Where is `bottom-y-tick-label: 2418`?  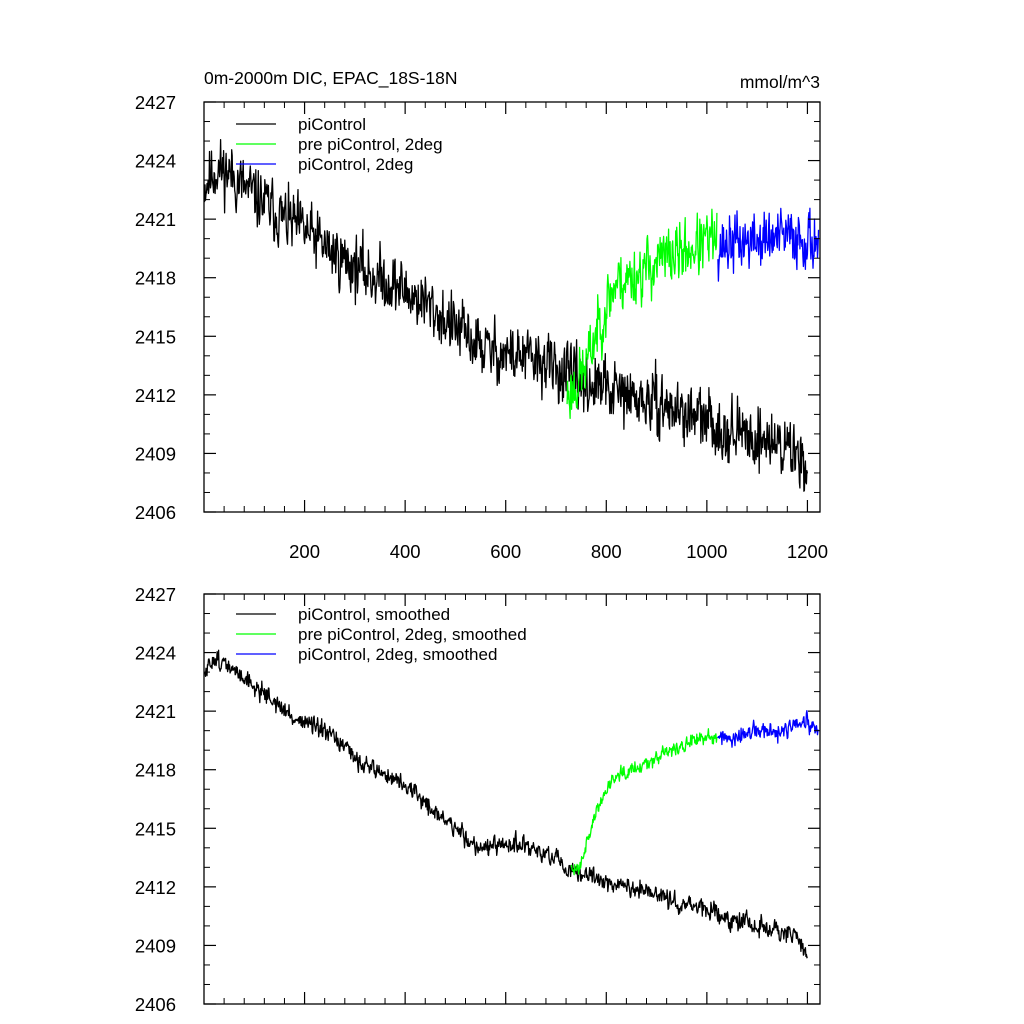 bottom-y-tick-label: 2418 is located at coordinates (155, 770).